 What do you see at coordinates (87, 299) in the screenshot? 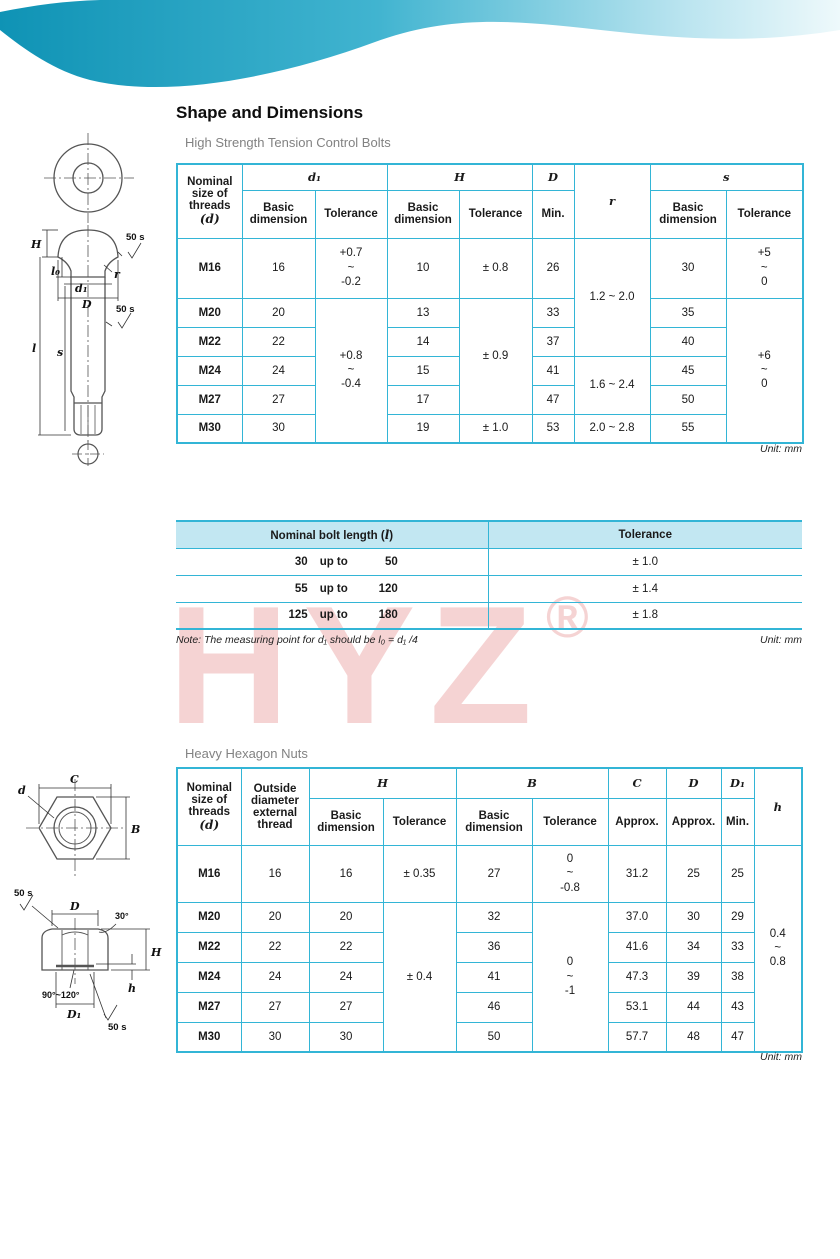
I see `bolt-technical-drawing: H l₀ d₁ D r l s 50 s 50 s` at bounding box center [87, 299].